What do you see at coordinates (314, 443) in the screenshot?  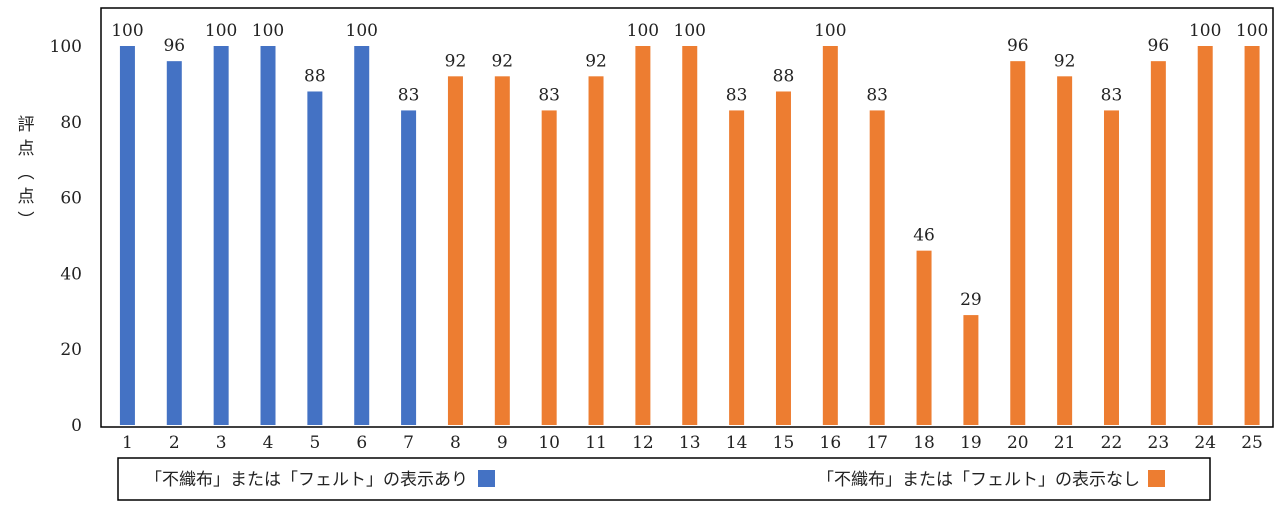 I see `x-tick-label-5: 5` at bounding box center [314, 443].